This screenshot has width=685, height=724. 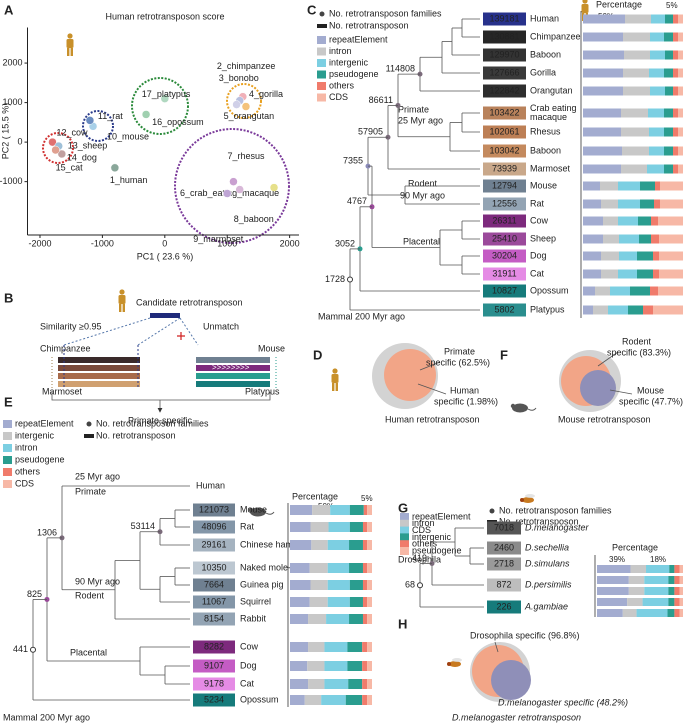 I want to click on x-axis-title: PC1 ( 23.6 %), so click(x=165, y=256).